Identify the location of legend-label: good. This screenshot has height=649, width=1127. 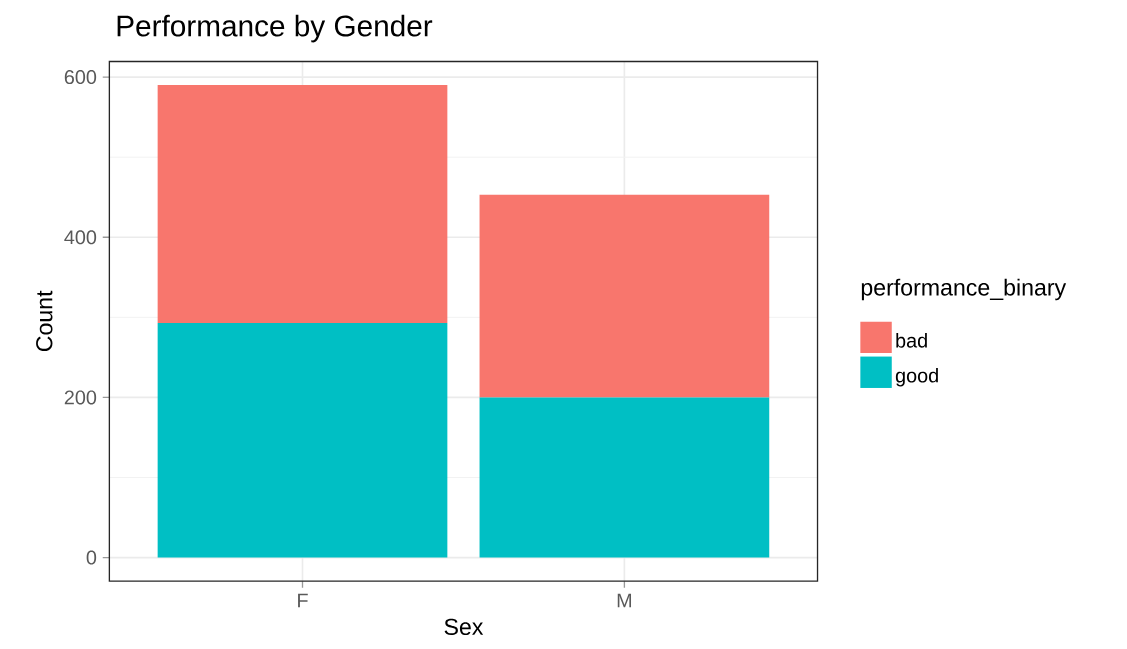
(916, 377).